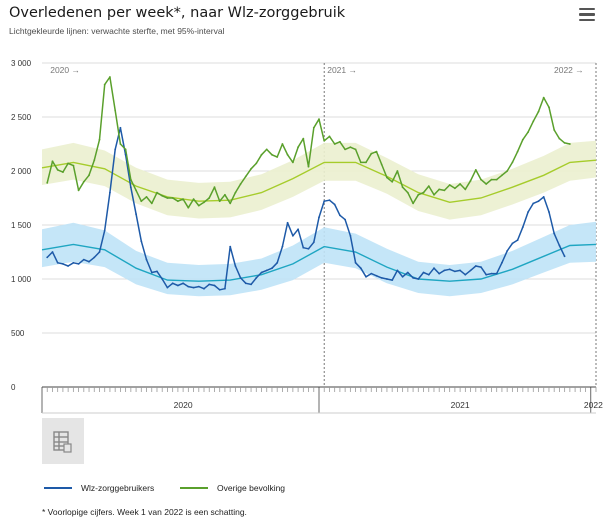 This screenshot has height=525, width=605. Describe the element at coordinates (342, 70) in the screenshot. I see `year-marker-label: 2021 →` at that location.